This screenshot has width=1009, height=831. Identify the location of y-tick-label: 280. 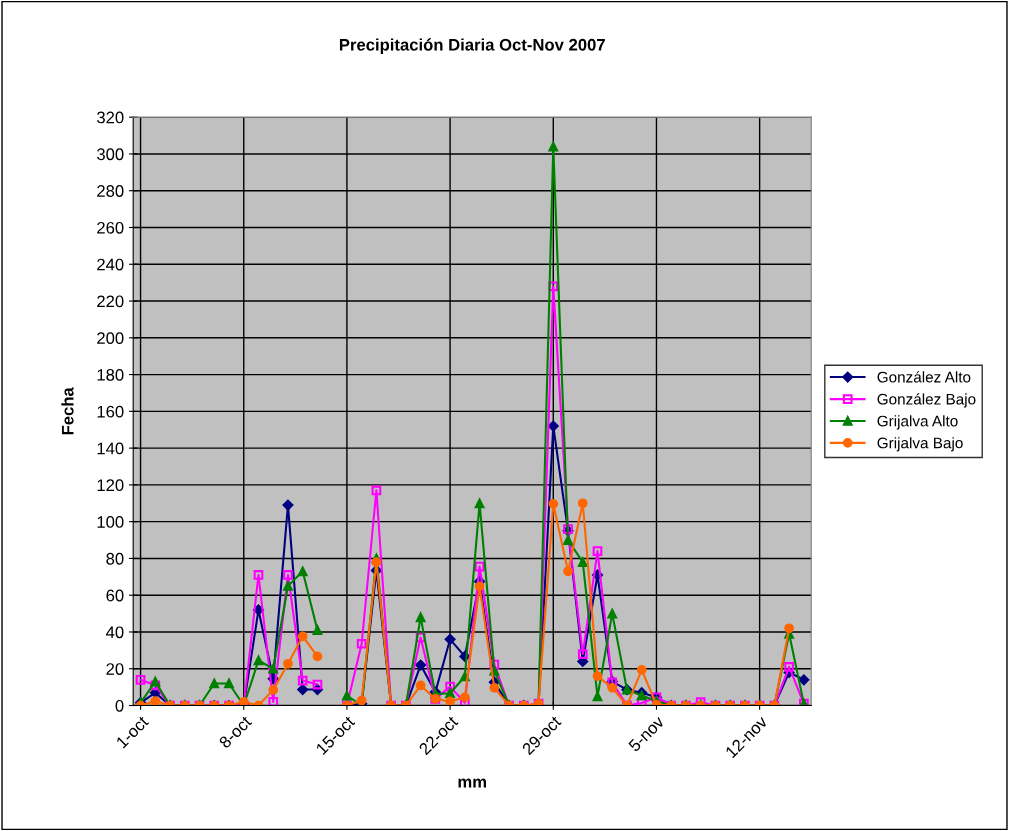
(110, 191).